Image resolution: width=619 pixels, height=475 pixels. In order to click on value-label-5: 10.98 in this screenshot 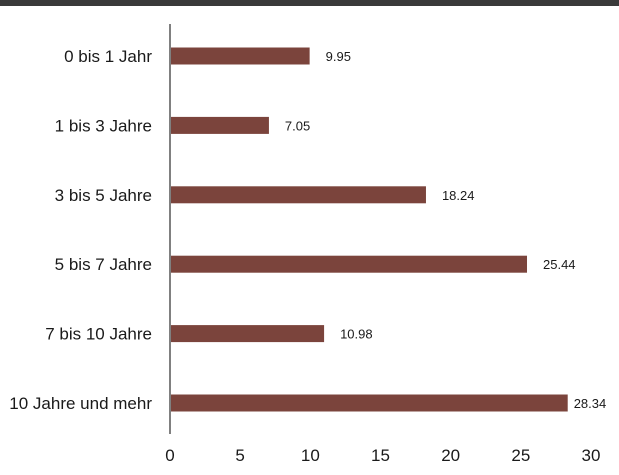, I will do `click(356, 334)`.